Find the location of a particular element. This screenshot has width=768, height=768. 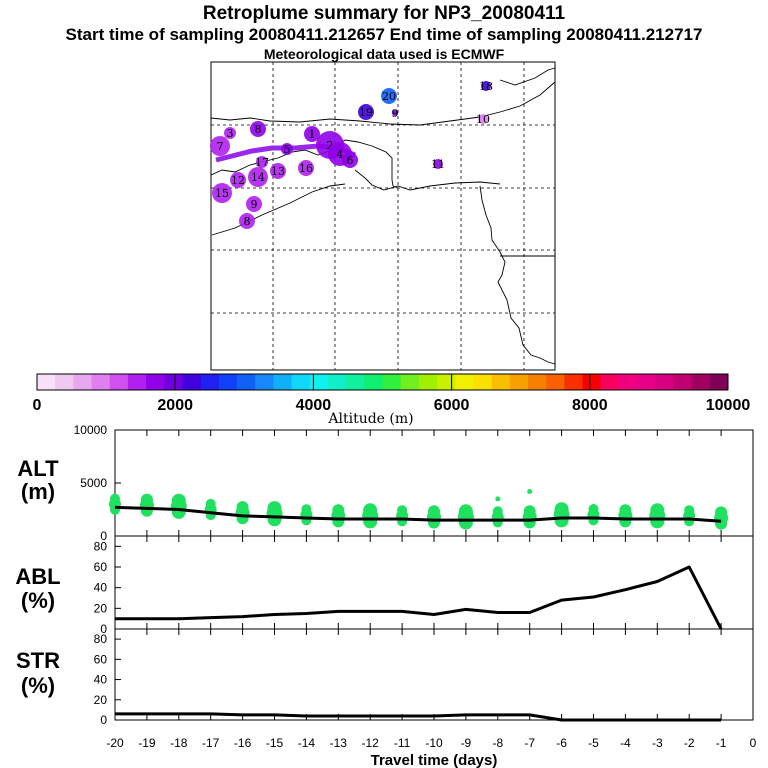

colorbar-tick-labels: 0 2000 4000 6000 8000 10000 is located at coordinates (392, 394).